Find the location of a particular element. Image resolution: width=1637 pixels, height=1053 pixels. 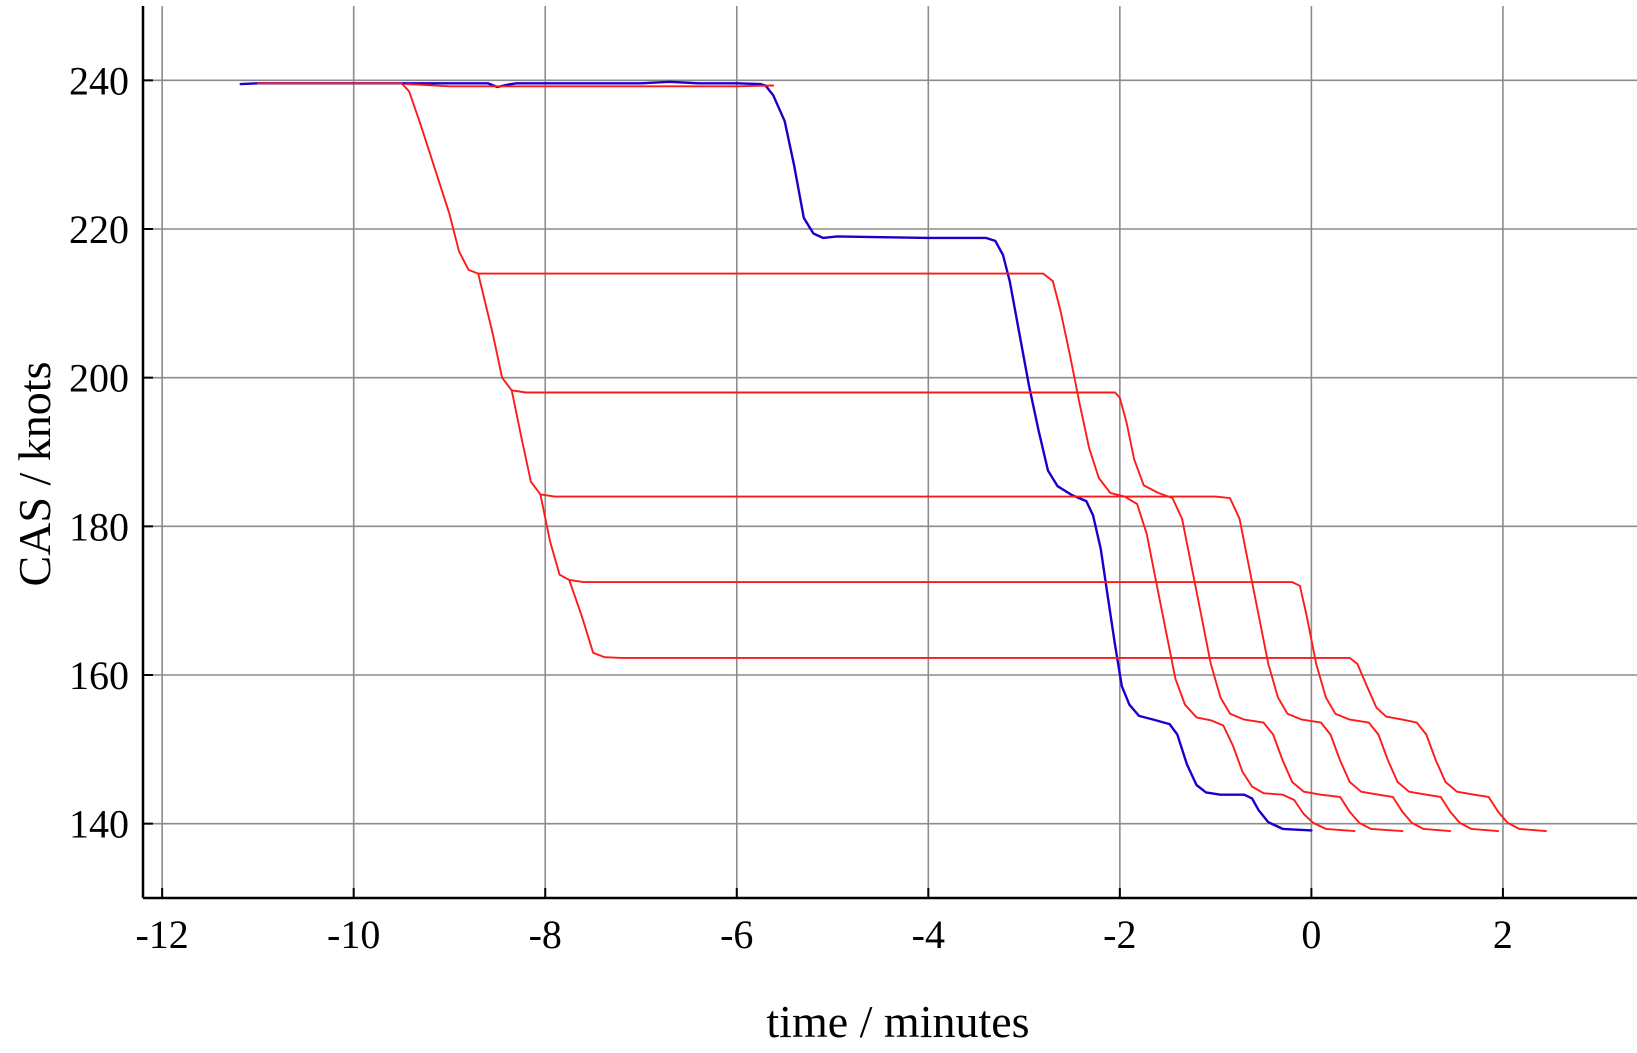

x-tick-label: -4 is located at coordinates (928, 934).